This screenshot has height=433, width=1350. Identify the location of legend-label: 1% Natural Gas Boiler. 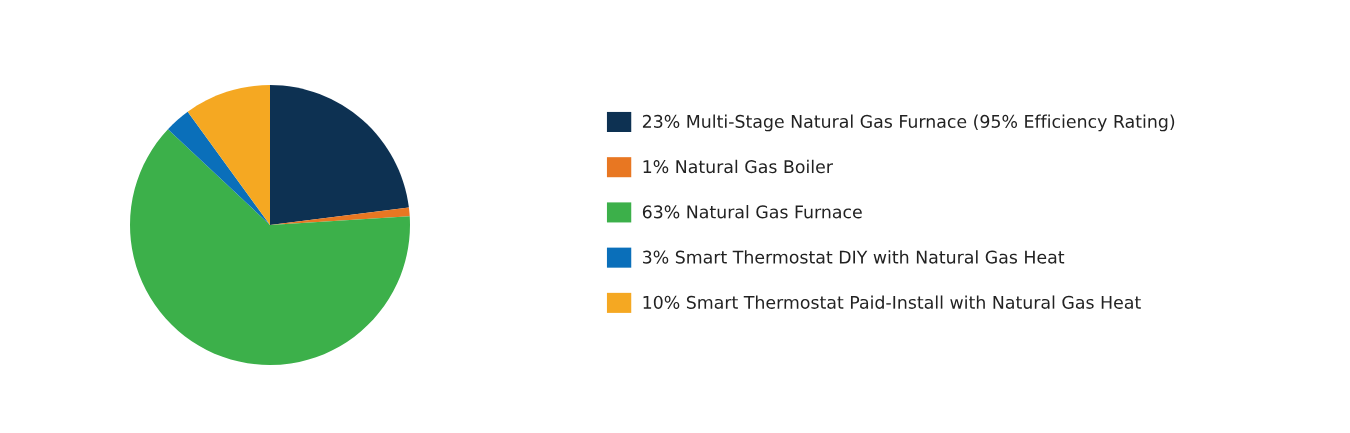
(738, 166).